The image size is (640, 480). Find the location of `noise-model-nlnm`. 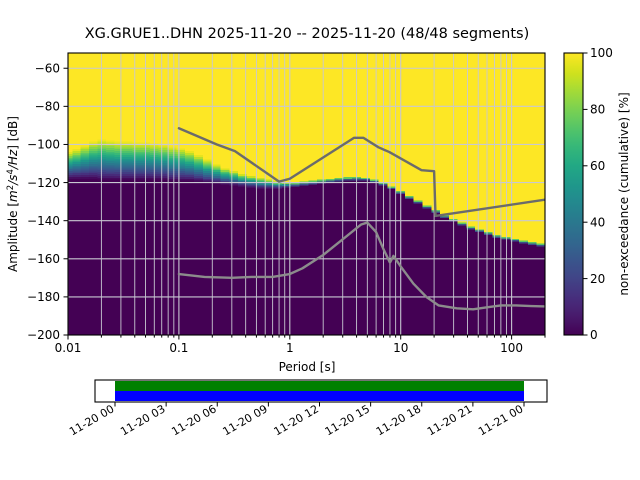

noise-model-nlnm is located at coordinates (361, 266).